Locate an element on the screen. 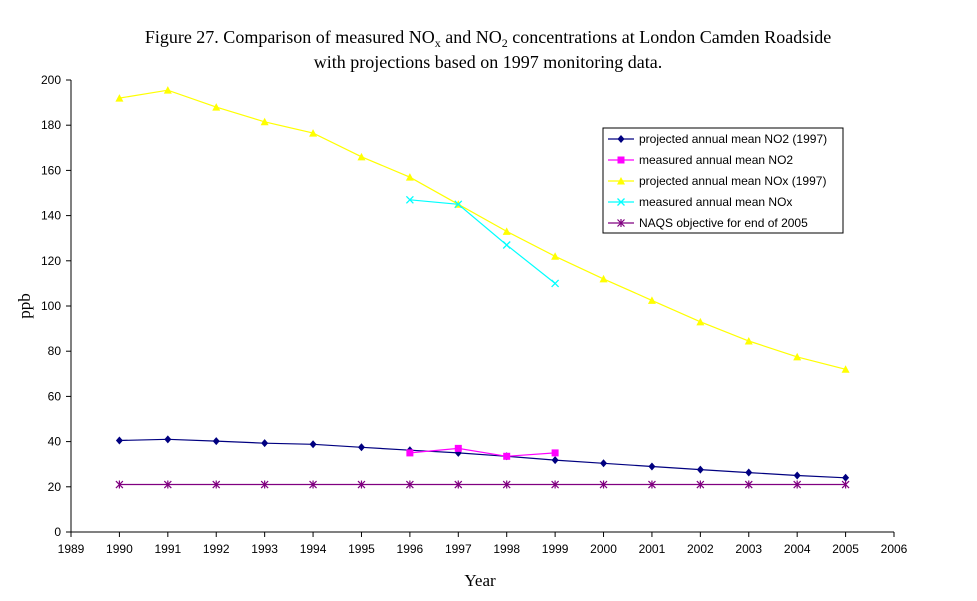 The width and height of the screenshot is (977, 601). legend-entry: NAQS objective for end of 2005 is located at coordinates (708, 223).